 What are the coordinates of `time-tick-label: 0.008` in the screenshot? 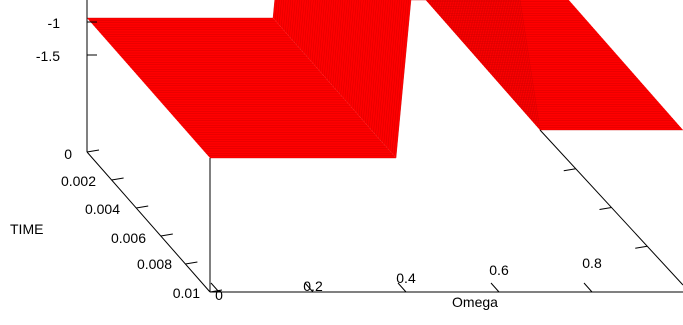 It's located at (154, 264).